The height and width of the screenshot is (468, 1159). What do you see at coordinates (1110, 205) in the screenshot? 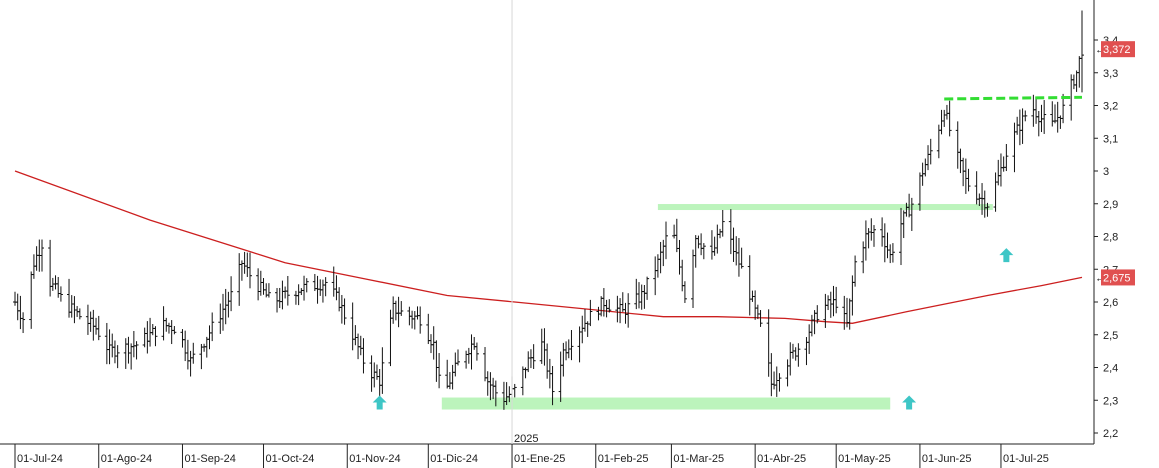
I see `y-tick-label: 2,9` at bounding box center [1110, 205].